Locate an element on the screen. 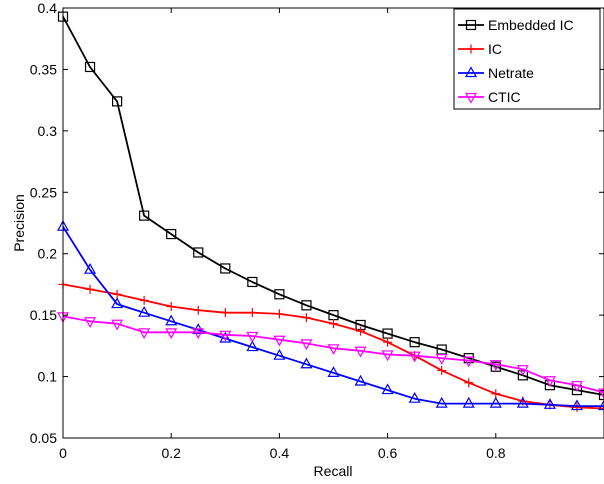  y-tick-label: 0.1 is located at coordinates (48, 377).